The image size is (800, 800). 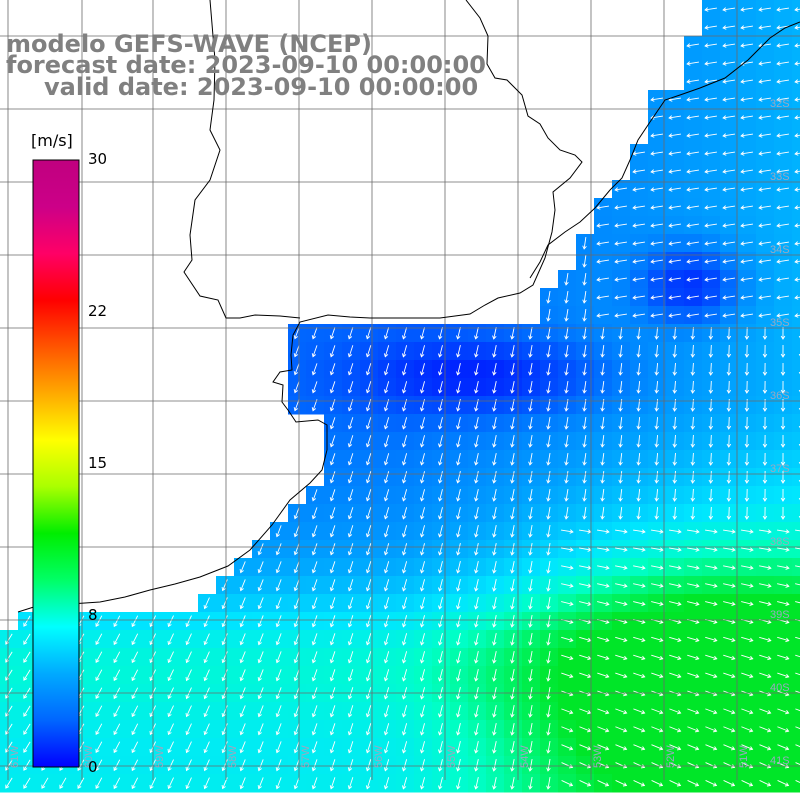 I want to click on latitude-label: 39S, so click(x=780, y=615).